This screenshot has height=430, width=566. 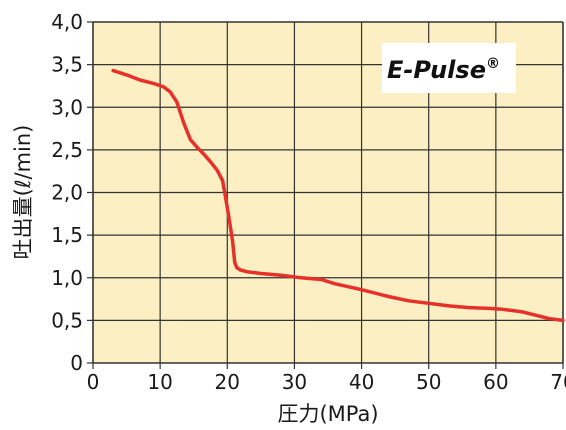 I want to click on y-tick-label: 0,5, so click(x=67, y=320).